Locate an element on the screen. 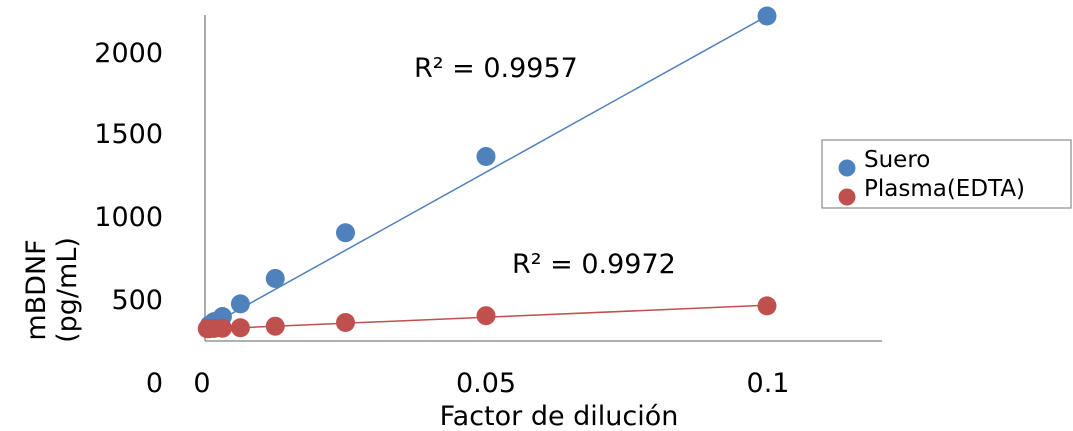 Image resolution: width=1073 pixels, height=431 pixels. y-tick-label-0: 0 is located at coordinates (154, 383).